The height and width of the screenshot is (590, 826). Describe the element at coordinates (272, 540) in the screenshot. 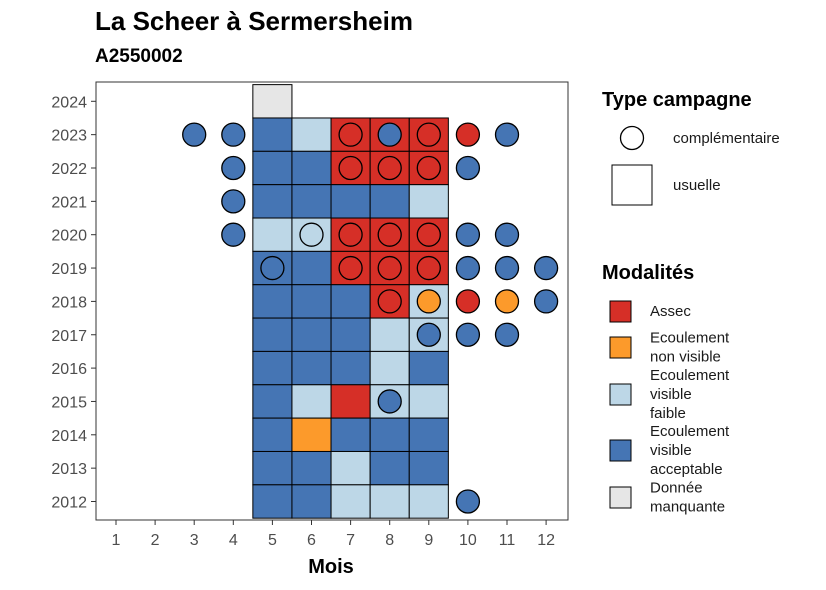

I see `x-tick-label: 5` at that location.